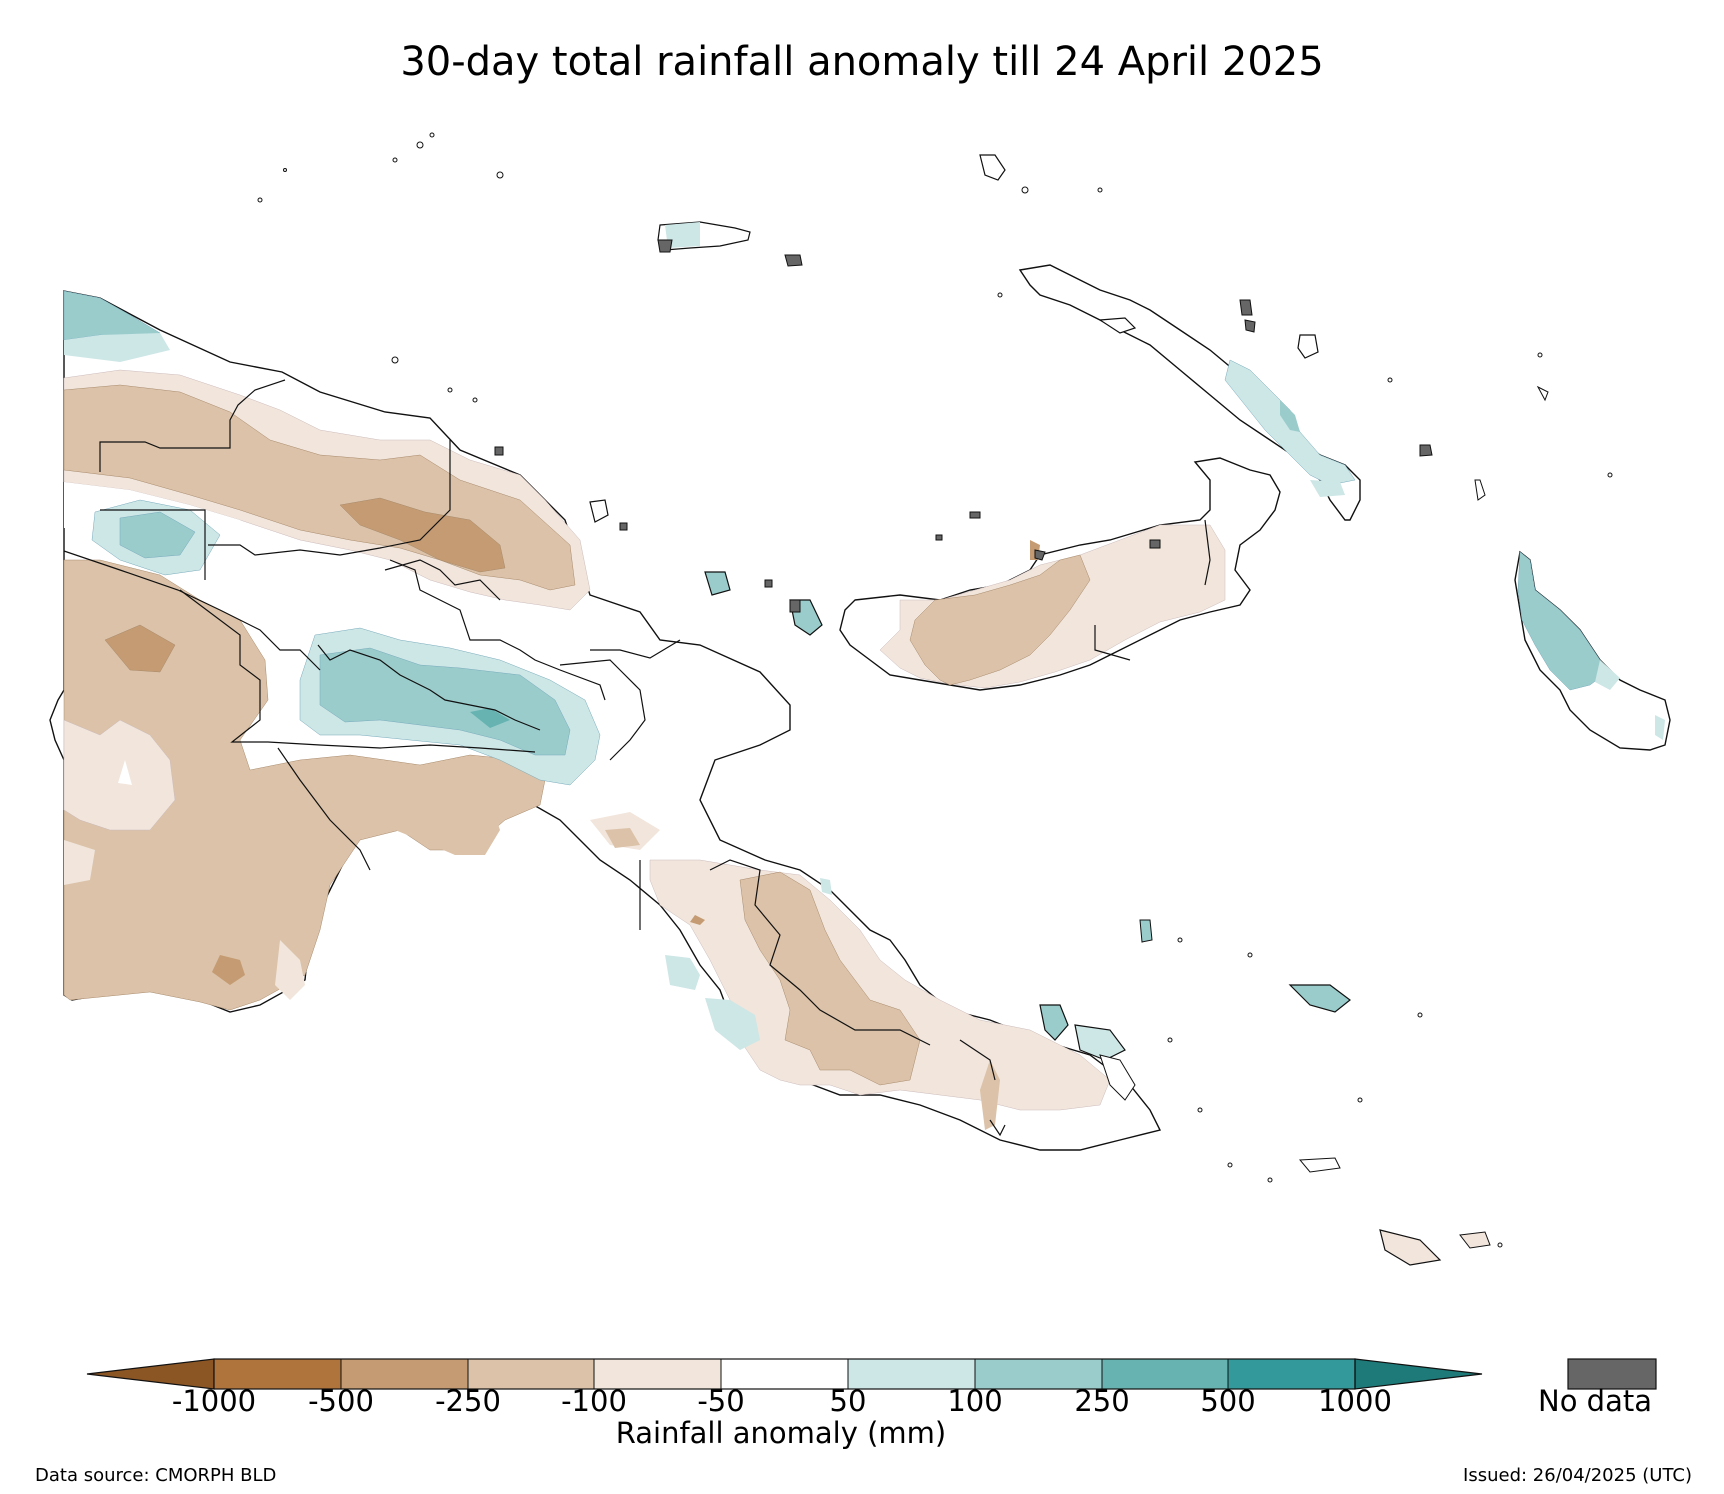  Describe the element at coordinates (781, 1433) in the screenshot. I see `colorbar-axis-label: Rainfall anomaly (mm)` at that location.